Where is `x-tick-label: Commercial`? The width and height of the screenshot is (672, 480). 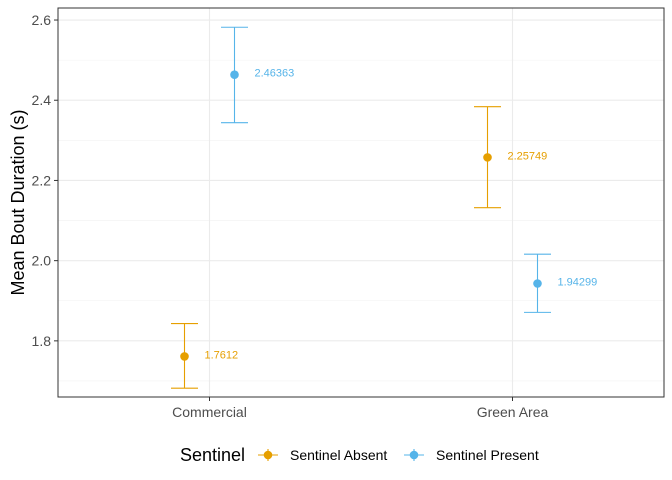
x-tick-label: Commercial is located at coordinates (209, 412).